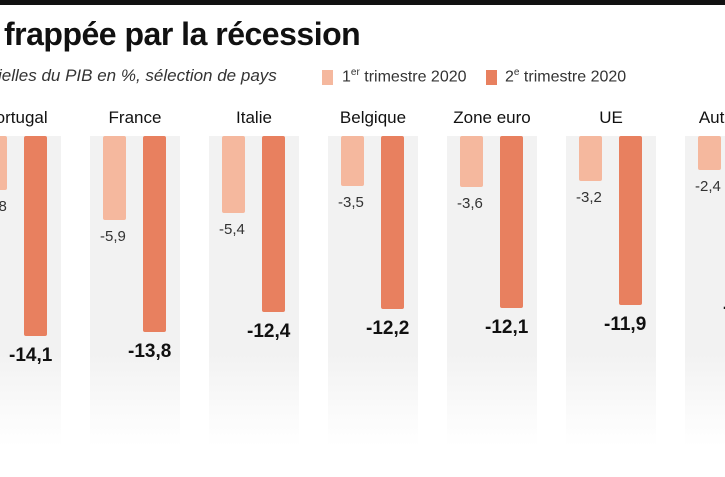 This screenshot has height=477, width=725. What do you see at coordinates (362, 2) in the screenshot?
I see `top-rule` at bounding box center [362, 2].